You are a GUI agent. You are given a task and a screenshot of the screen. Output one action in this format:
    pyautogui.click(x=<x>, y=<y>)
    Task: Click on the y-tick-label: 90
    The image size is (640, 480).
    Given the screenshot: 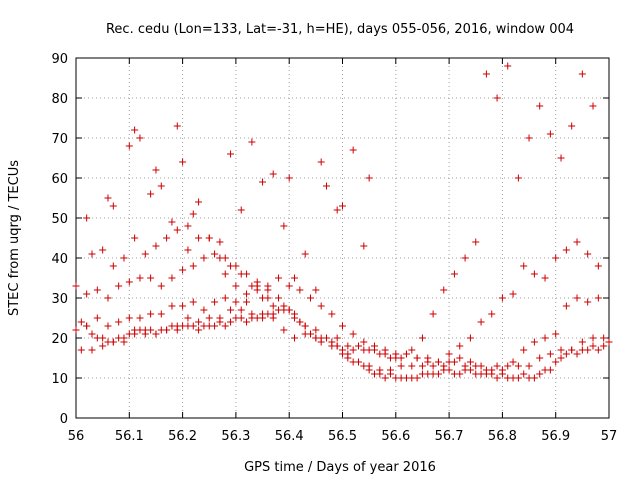 What is the action you would take?
    pyautogui.click(x=59, y=59)
    